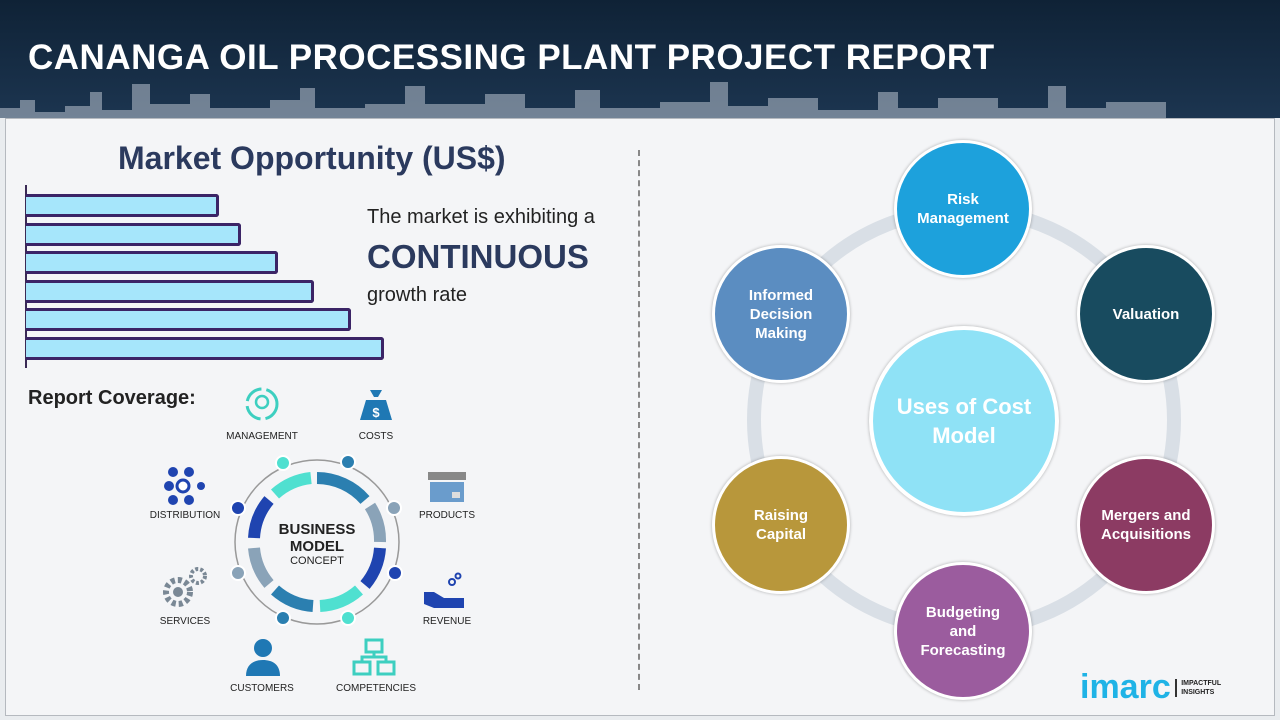 This screenshot has height=720, width=1280. I want to click on gears-icon, so click(185, 587).